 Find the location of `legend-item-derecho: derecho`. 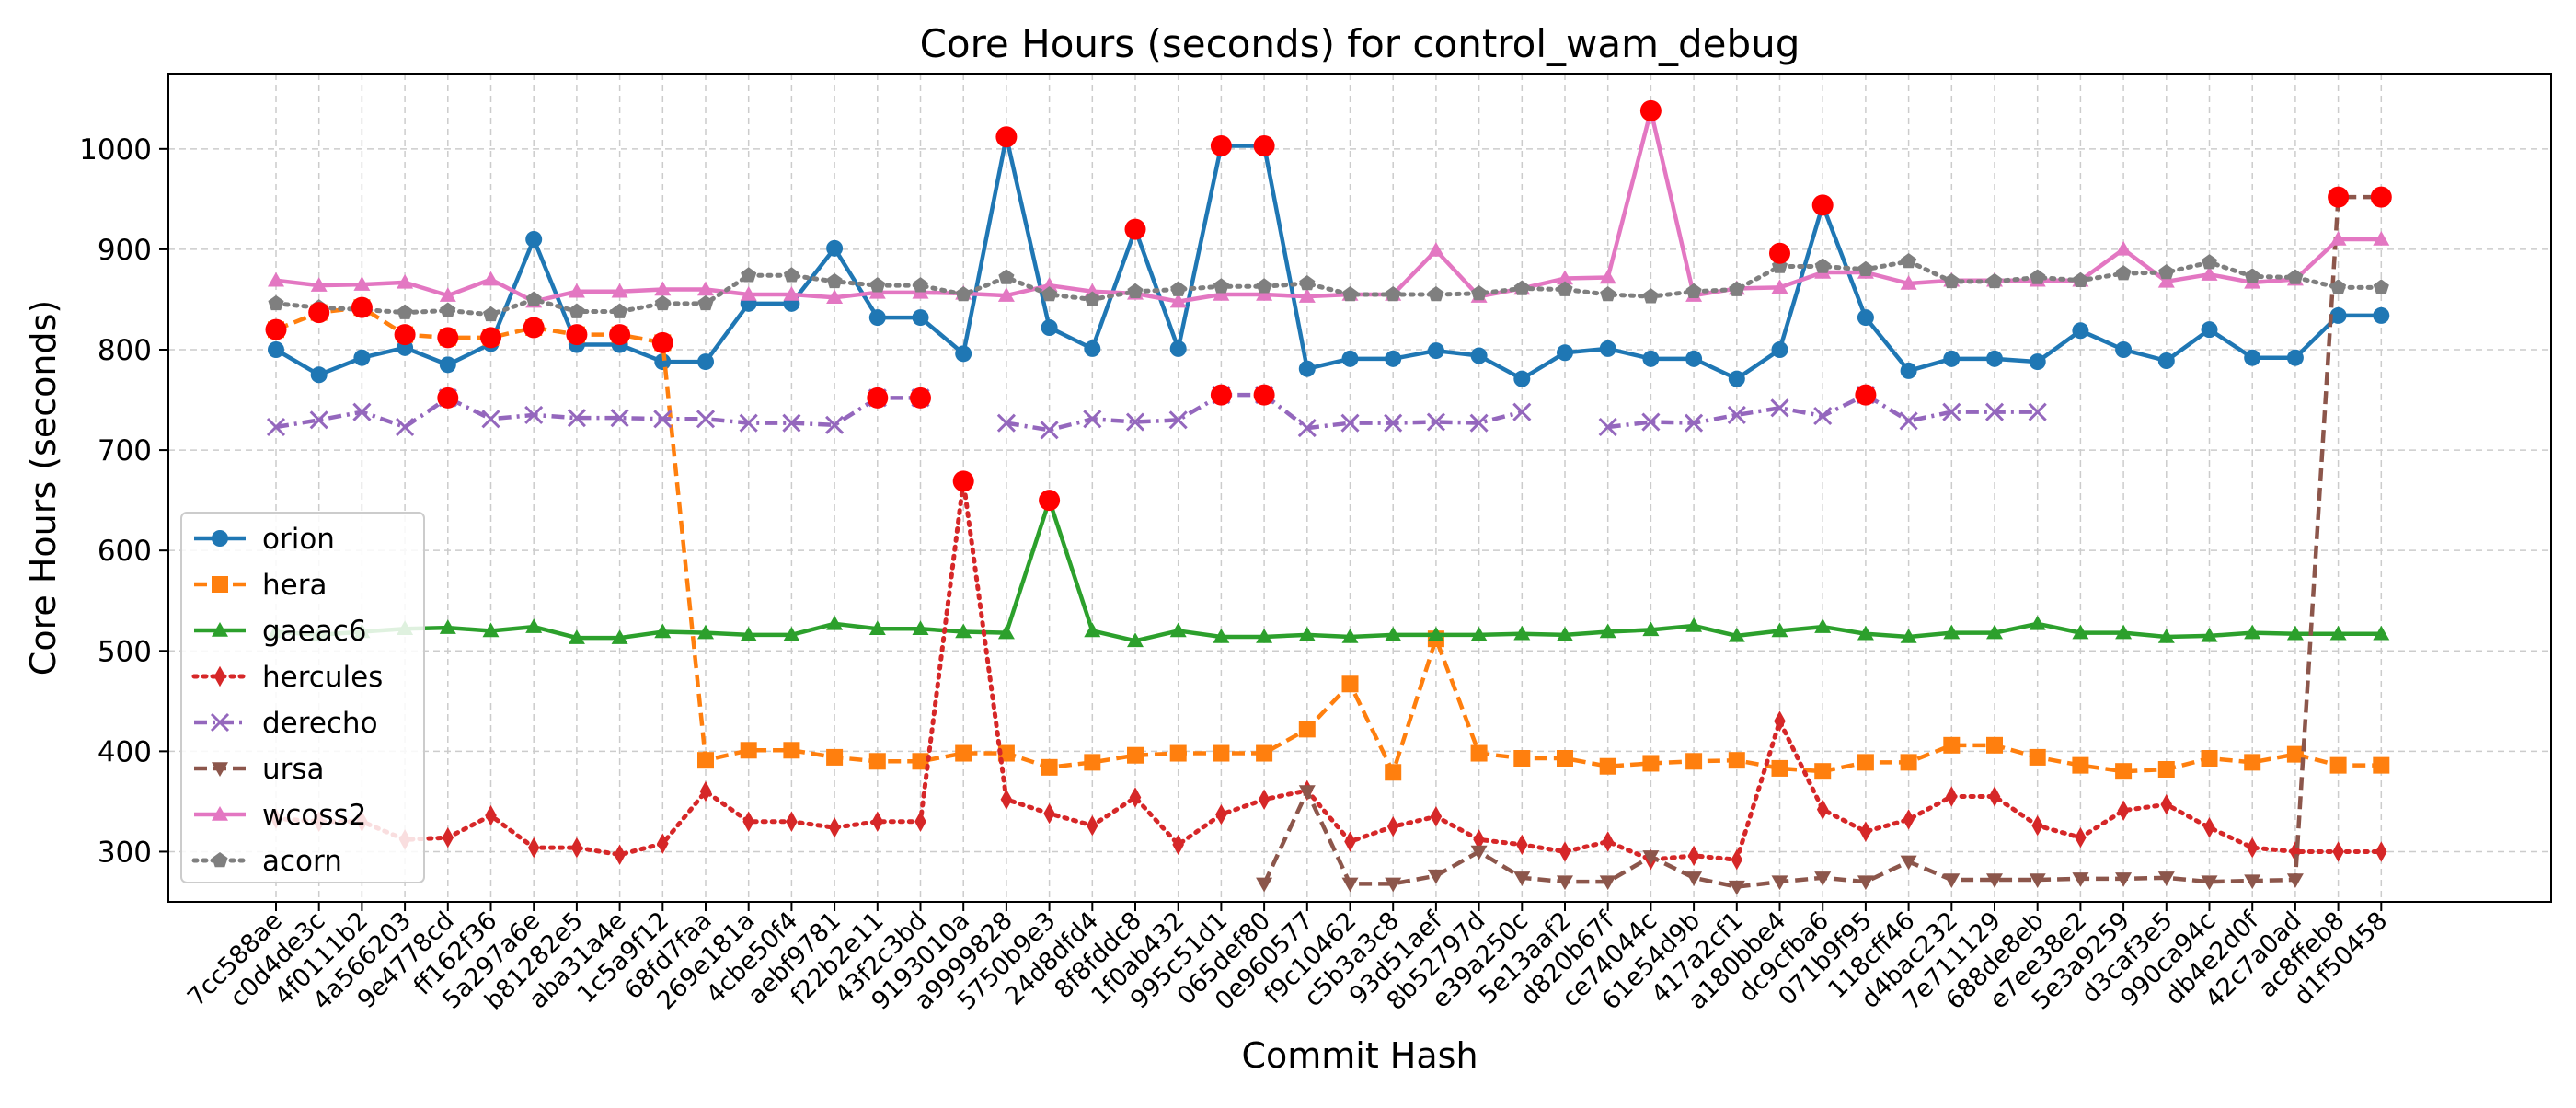

legend-item-derecho: derecho is located at coordinates (286, 723).